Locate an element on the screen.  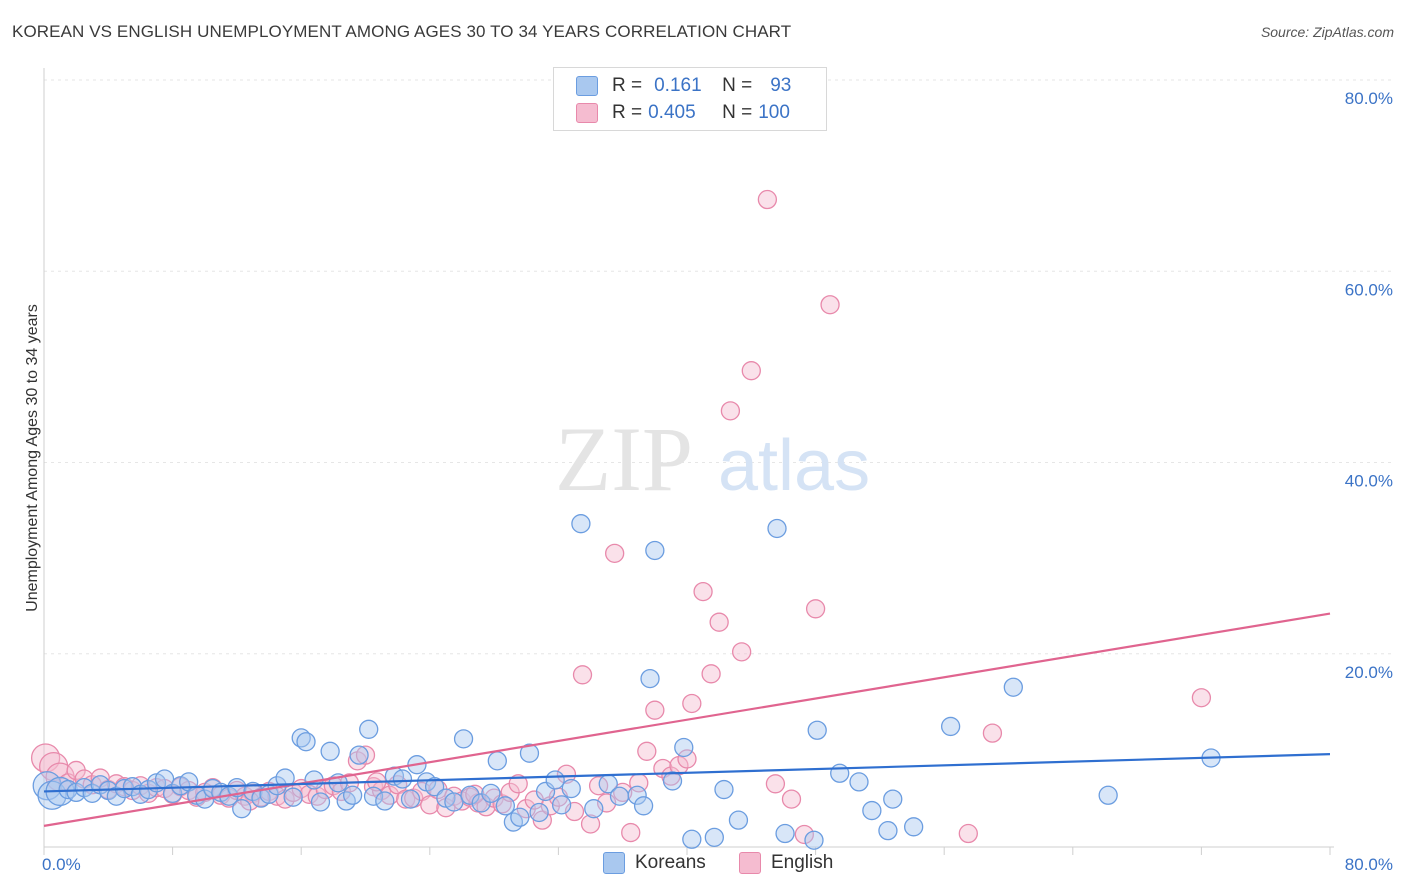
korean-trend-line is located at coordinates (687, 773).